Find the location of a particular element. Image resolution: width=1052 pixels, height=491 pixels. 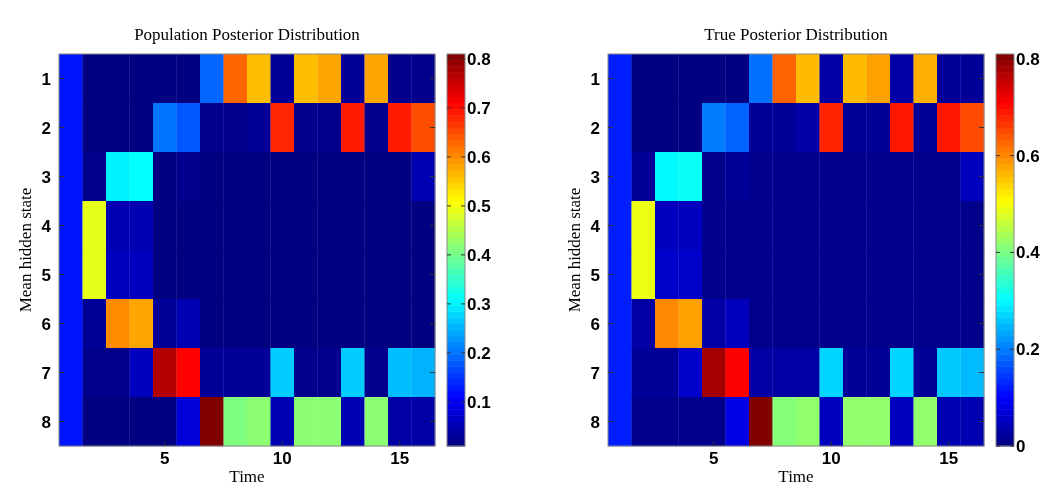

chart-title: Population Posterior Distribution is located at coordinates (247, 34).